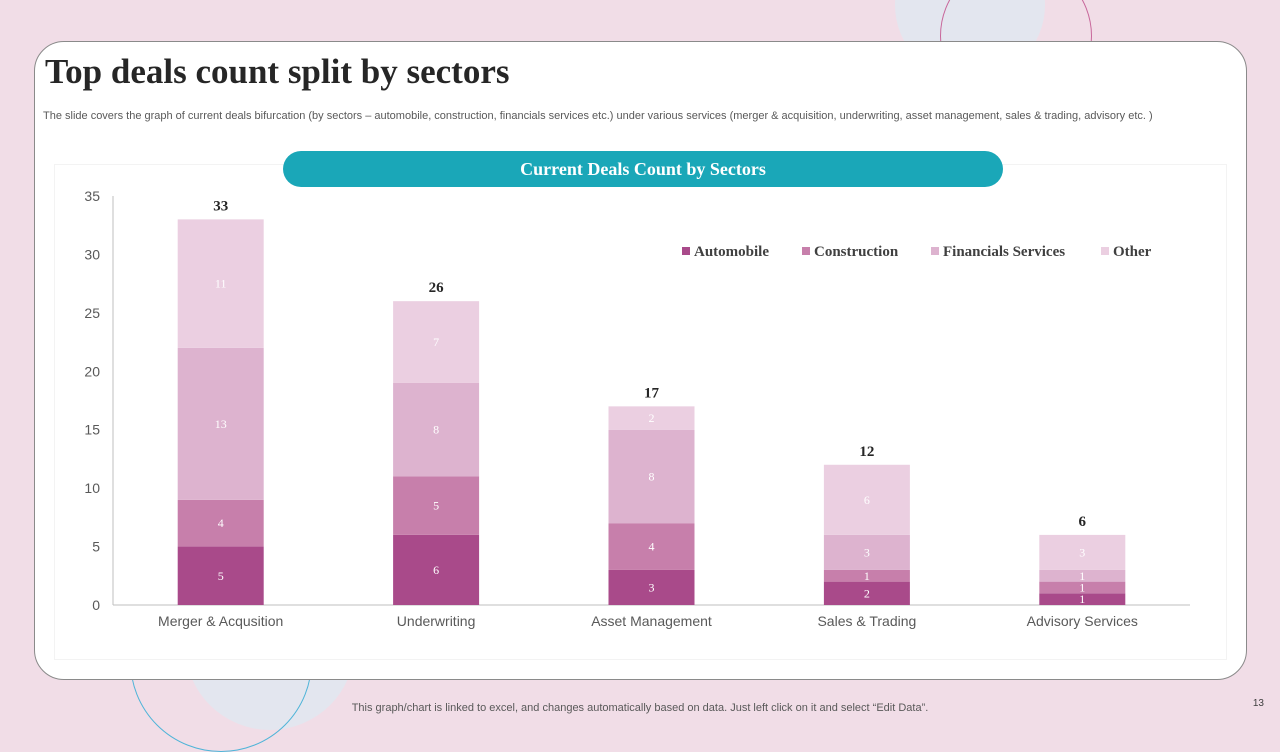 This screenshot has height=752, width=1280. What do you see at coordinates (856, 252) in the screenshot?
I see `legend-label: Construction` at bounding box center [856, 252].